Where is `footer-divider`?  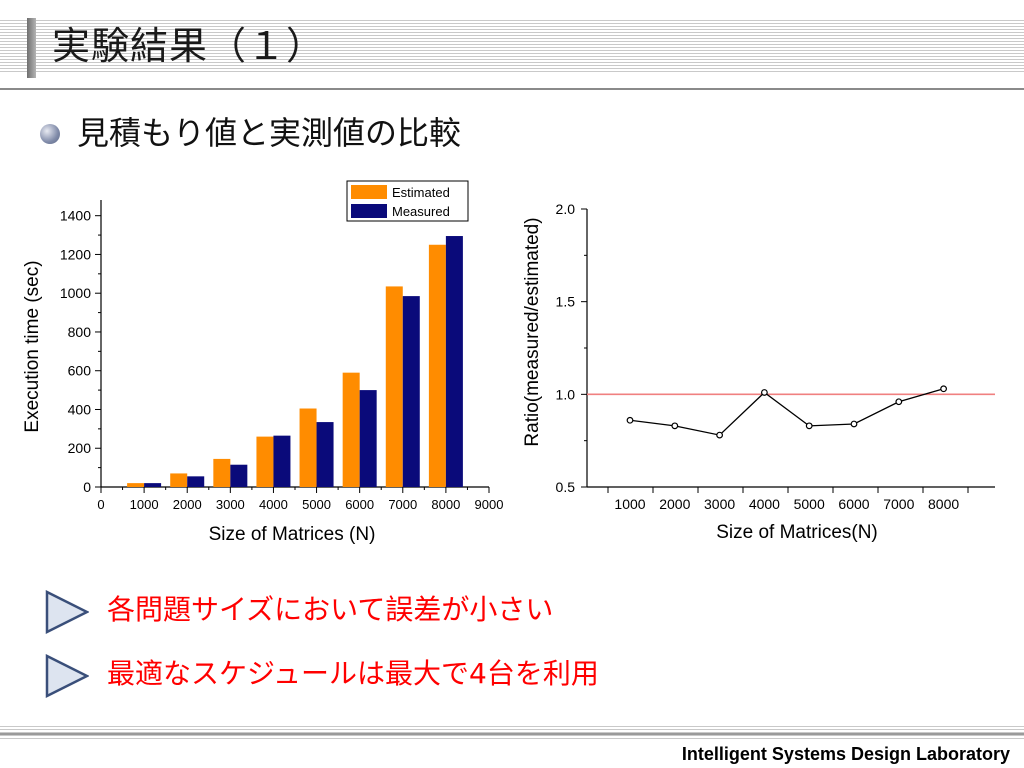
footer-divider is located at coordinates (512, 734).